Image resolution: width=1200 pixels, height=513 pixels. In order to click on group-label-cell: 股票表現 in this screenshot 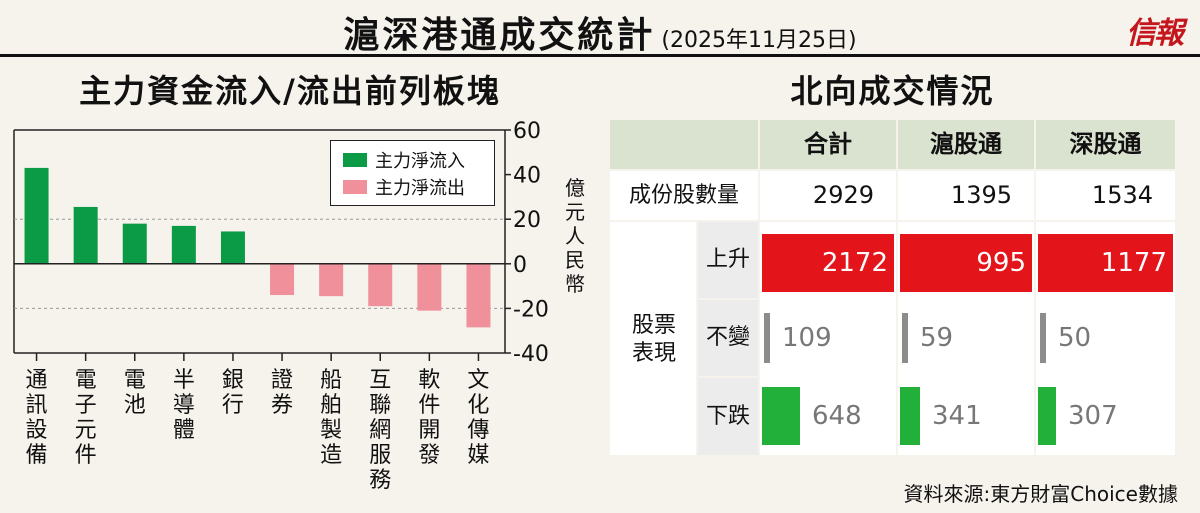, I will do `click(653, 338)`.